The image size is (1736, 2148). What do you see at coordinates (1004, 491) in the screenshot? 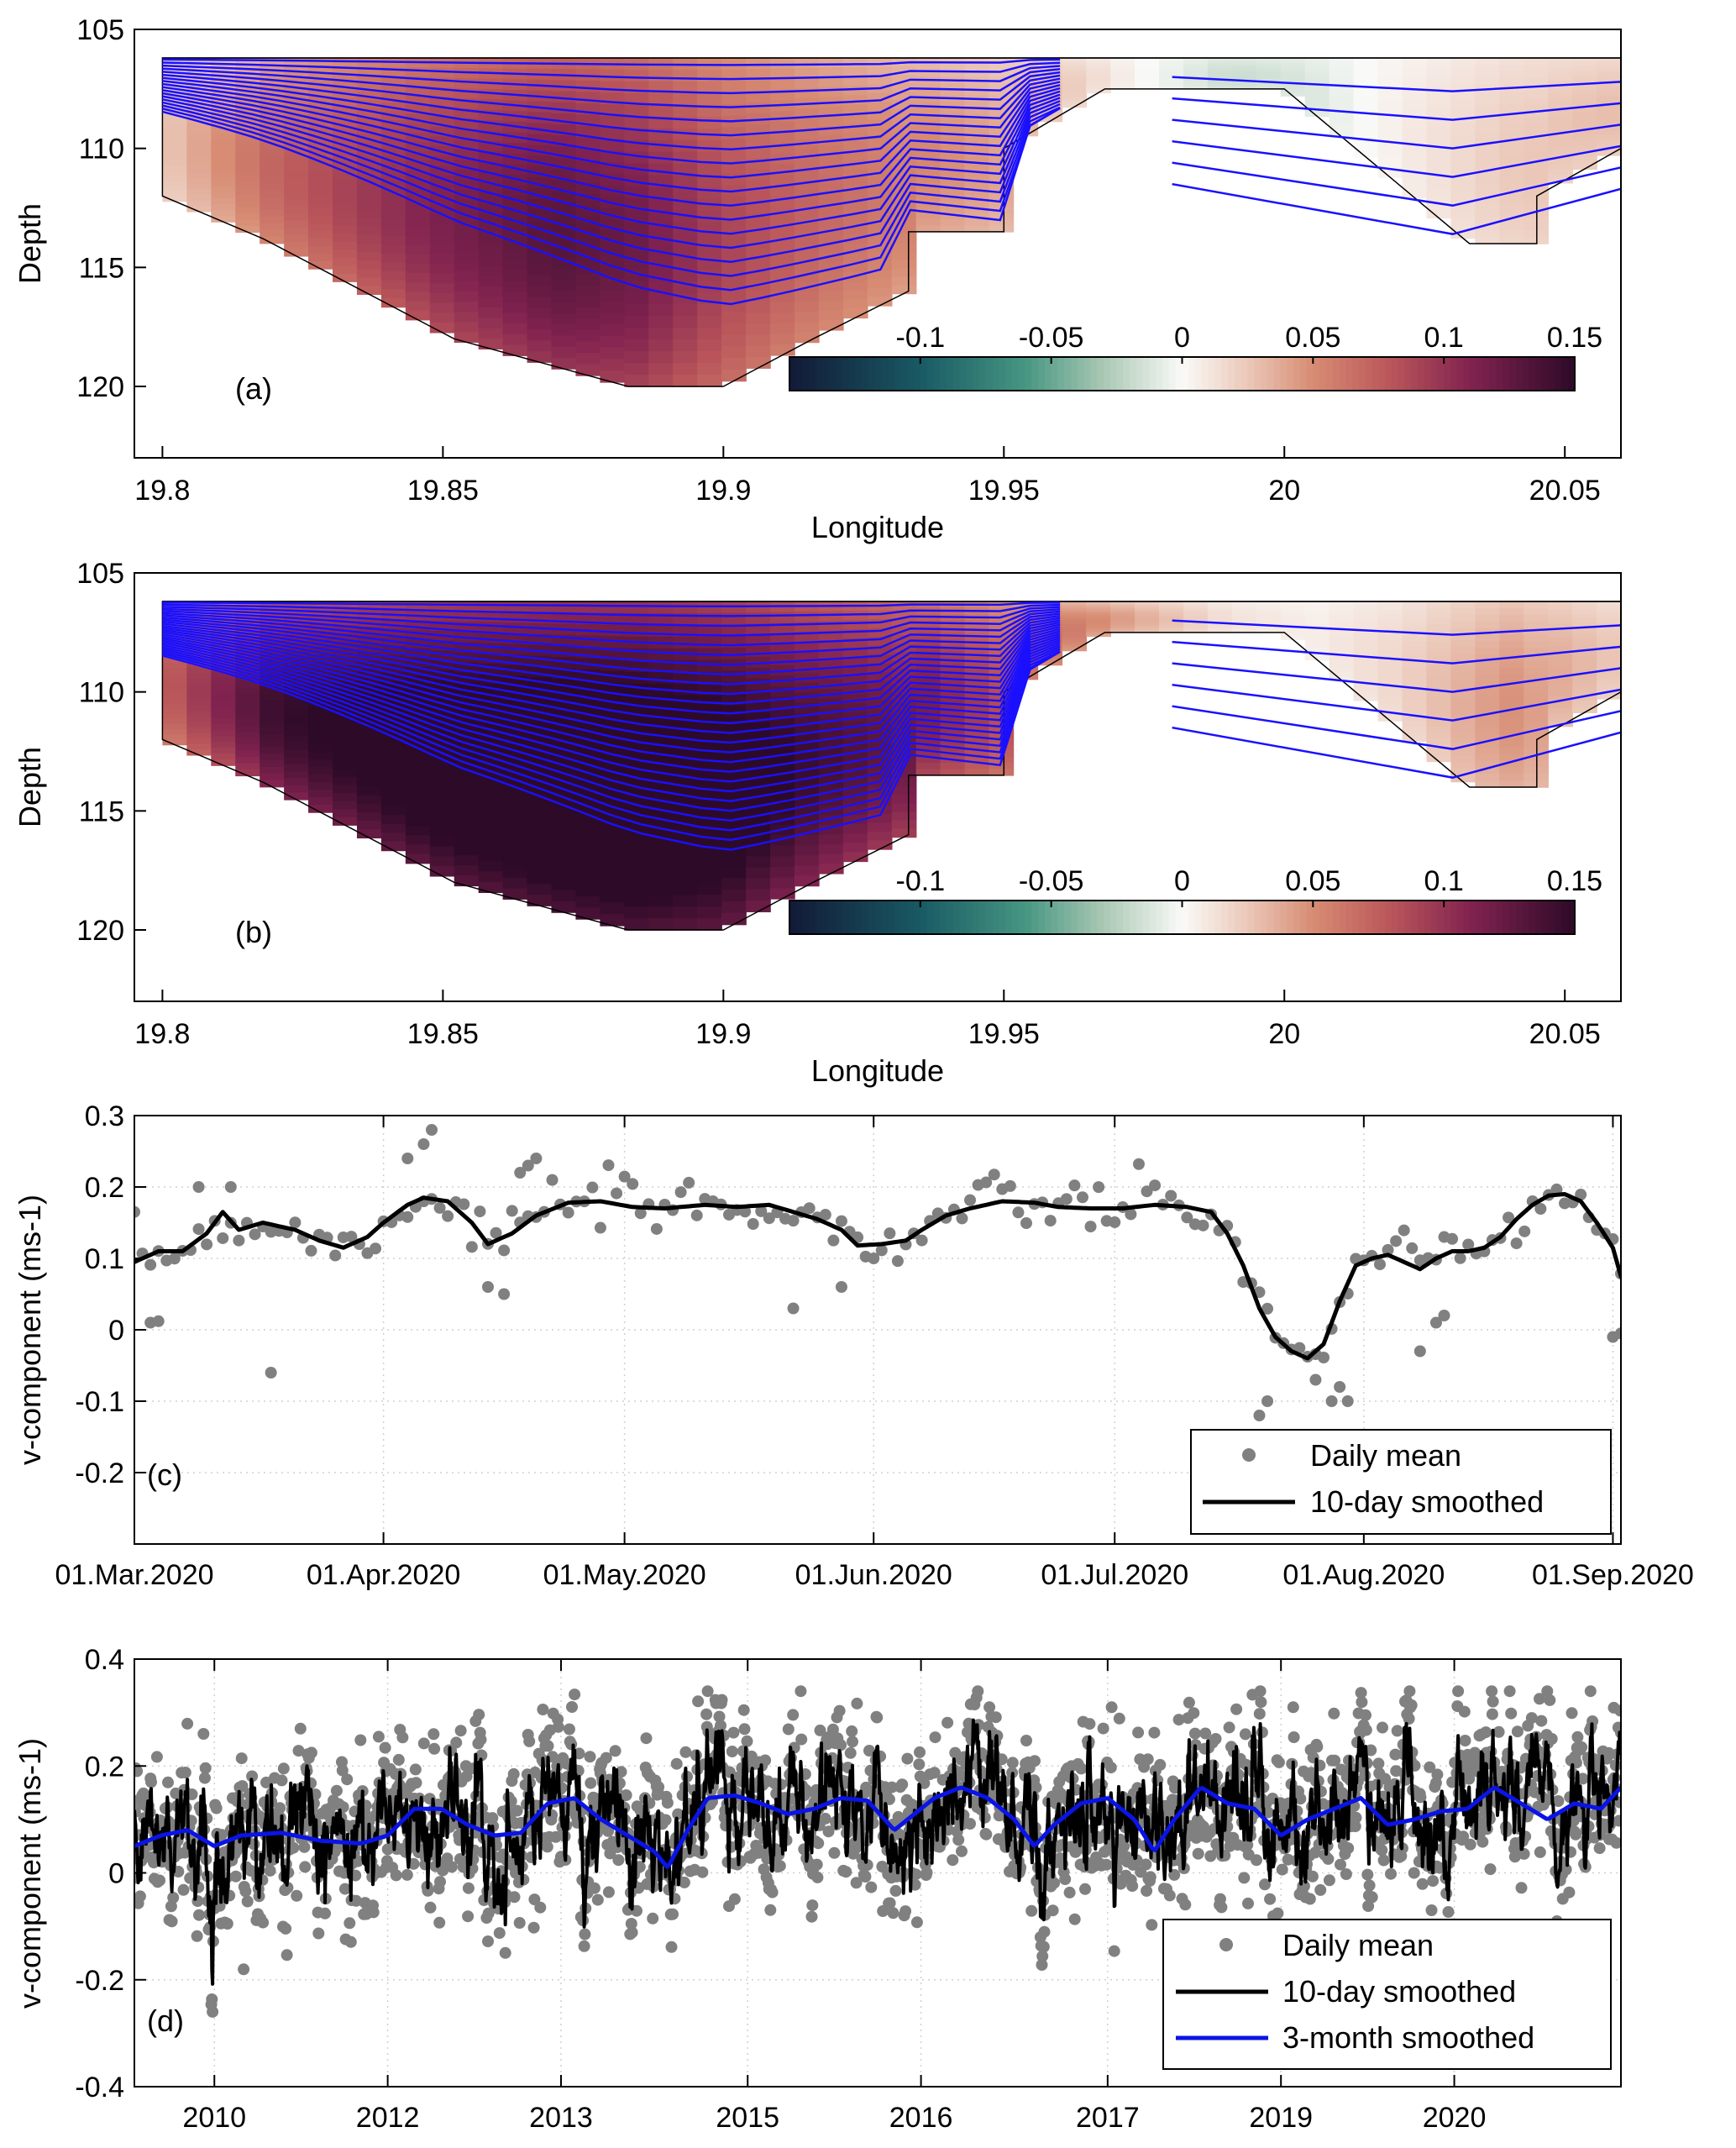
I see `a-xtick-label: 19.95` at bounding box center [1004, 491].